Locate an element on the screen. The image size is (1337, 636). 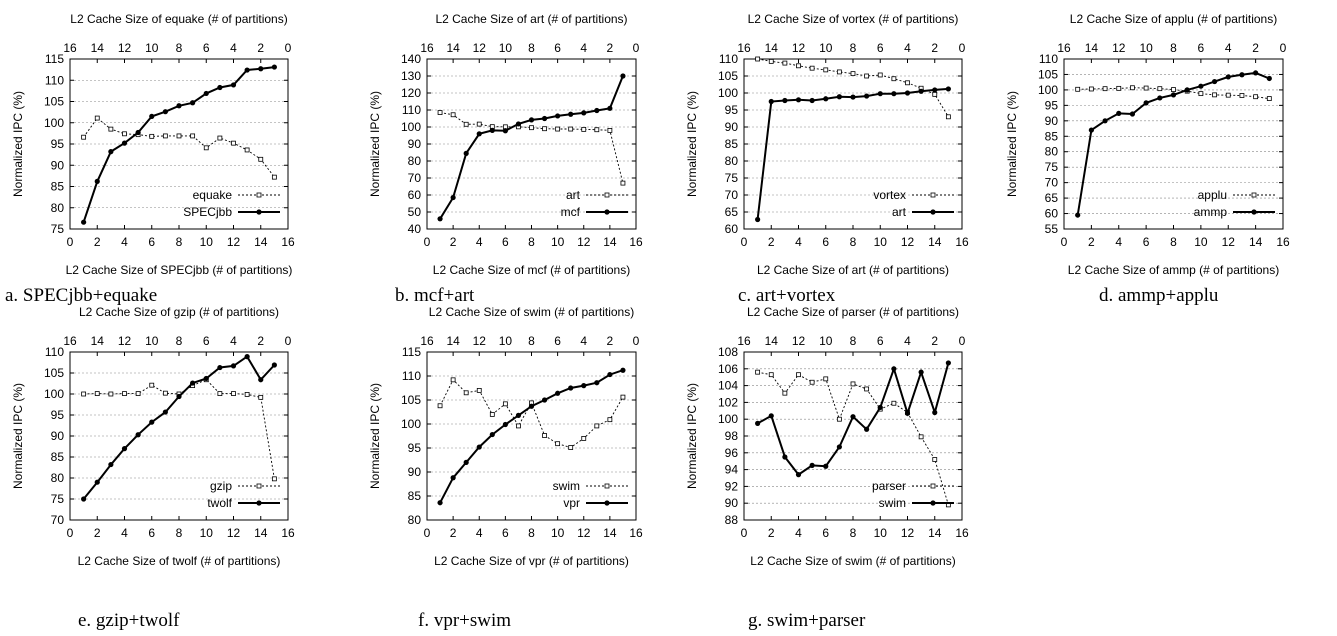
x-tick-label: 6 is located at coordinates (505, 242).